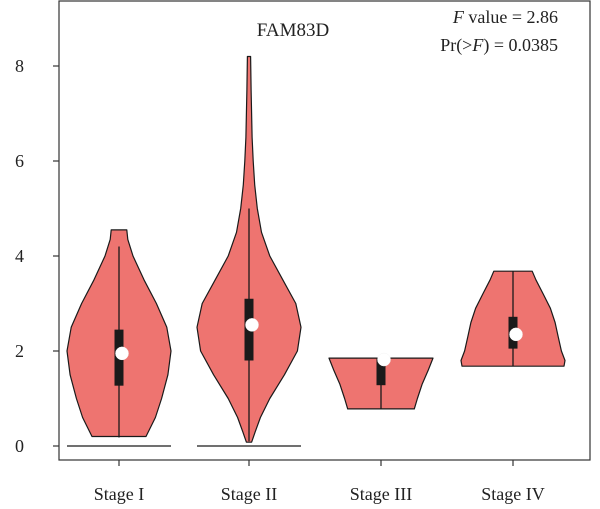  What do you see at coordinates (19, 256) in the screenshot?
I see `y-tick-label: 4` at bounding box center [19, 256].